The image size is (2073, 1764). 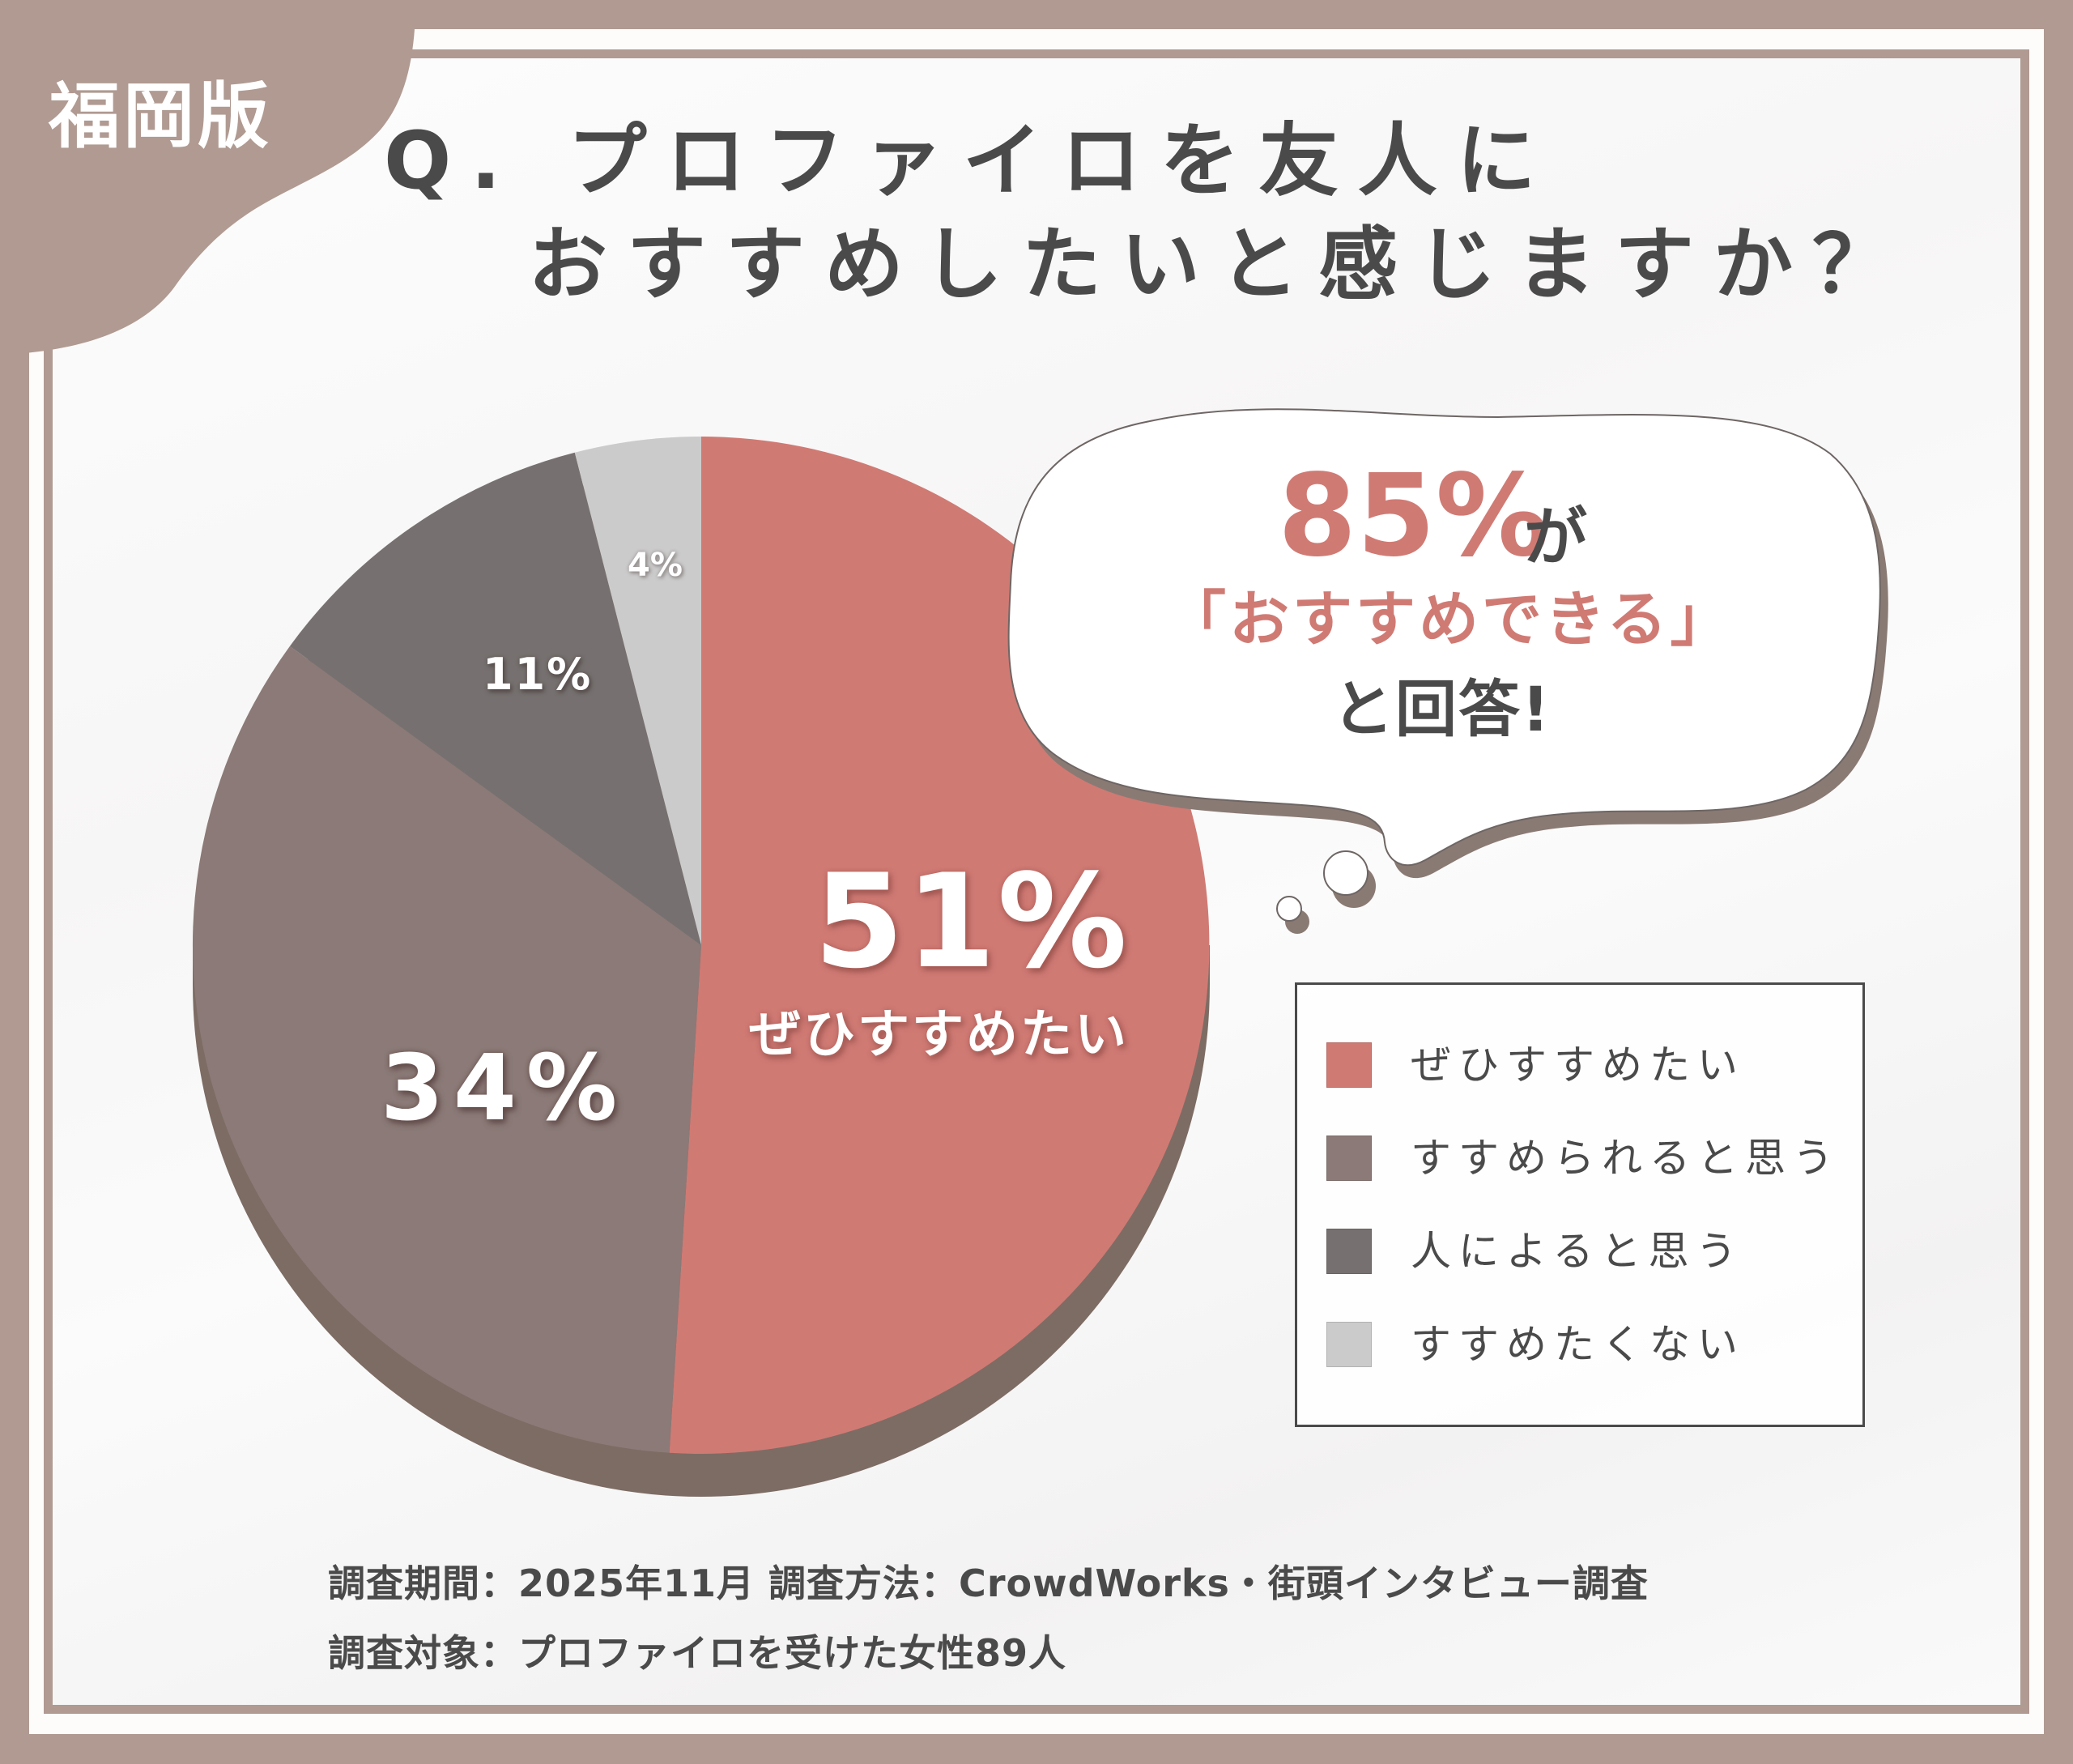 I want to click on slice-label-4: 4%, so click(x=655, y=565).